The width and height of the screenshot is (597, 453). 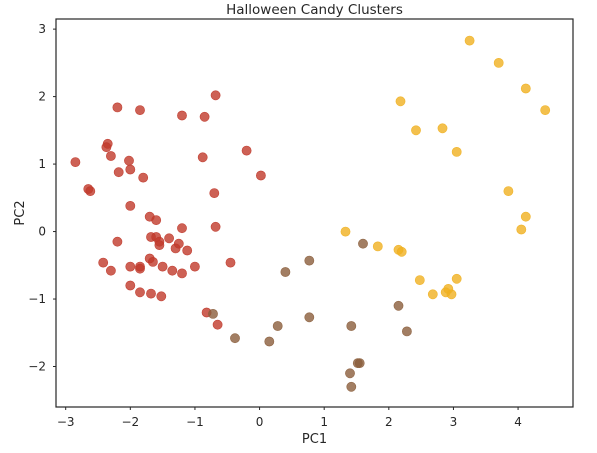 I want to click on y-tick-label: −1, so click(x=37, y=299).